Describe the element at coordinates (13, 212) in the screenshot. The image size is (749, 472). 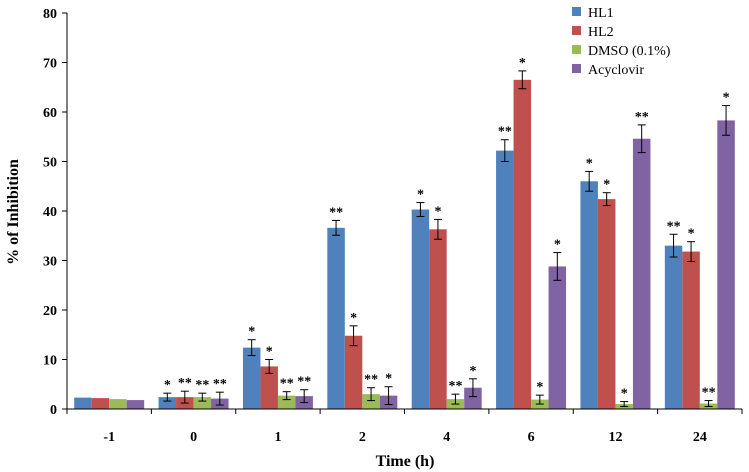
I see `y-axis-title: % of Inhibition` at that location.